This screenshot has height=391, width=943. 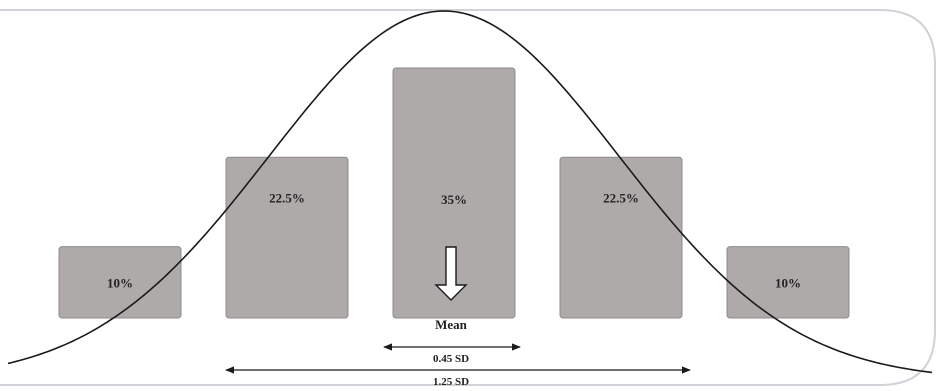 What do you see at coordinates (621, 197) in the screenshot?
I see `bar-value-label-4: 22.5%` at bounding box center [621, 197].